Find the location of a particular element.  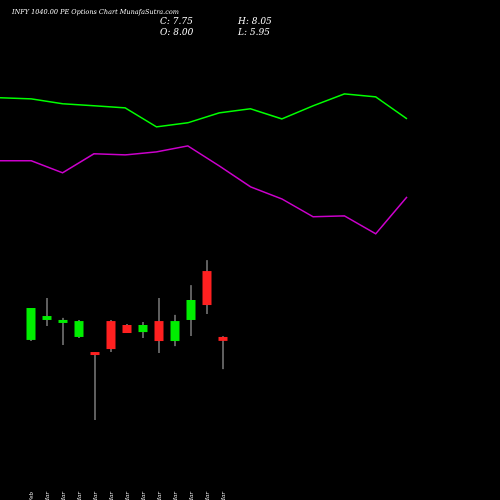

x-tick-label: 11 Mar is located at coordinates (144, 496).